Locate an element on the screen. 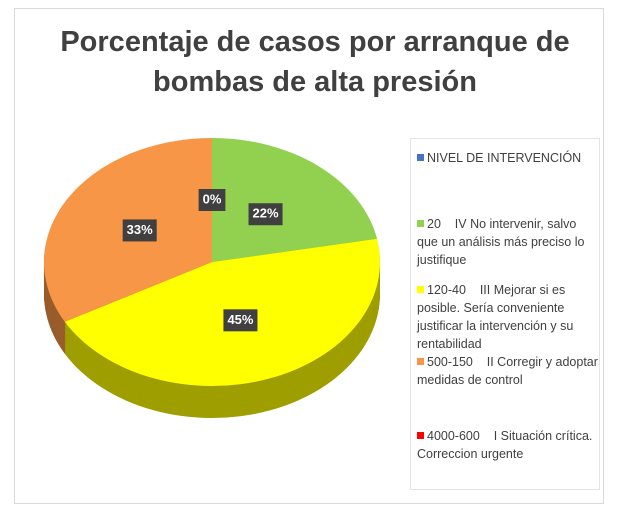 The image size is (617, 521). data-label: 0% is located at coordinates (212, 198).